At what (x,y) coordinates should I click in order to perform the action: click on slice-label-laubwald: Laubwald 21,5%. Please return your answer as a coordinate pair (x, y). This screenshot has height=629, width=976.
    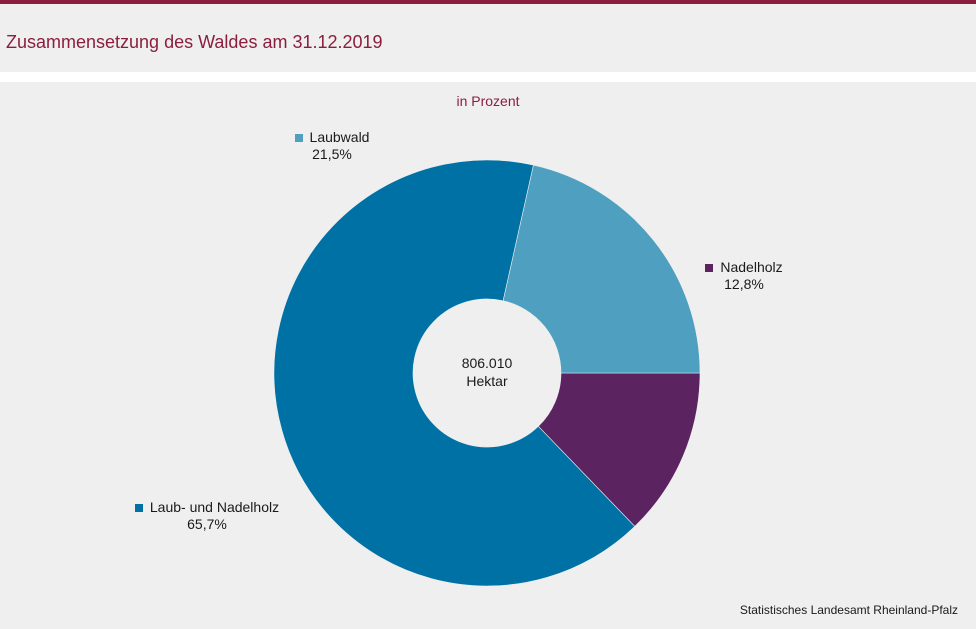
    Looking at the image, I should click on (332, 146).